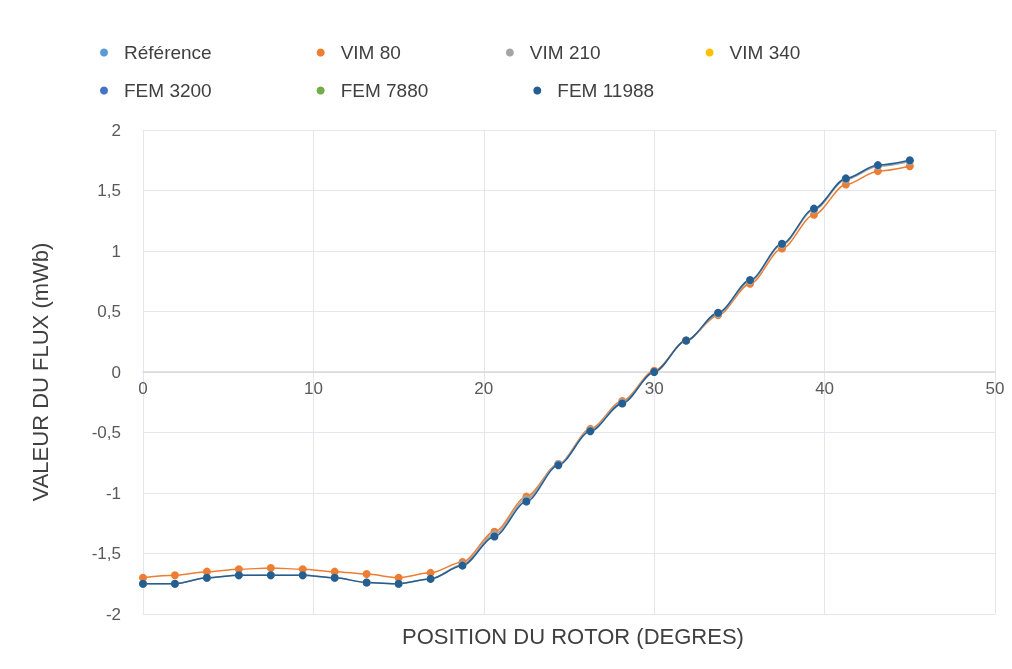 The height and width of the screenshot is (669, 1012). Describe the element at coordinates (106, 432) in the screenshot. I see `y-tick-label: -0,5` at that location.